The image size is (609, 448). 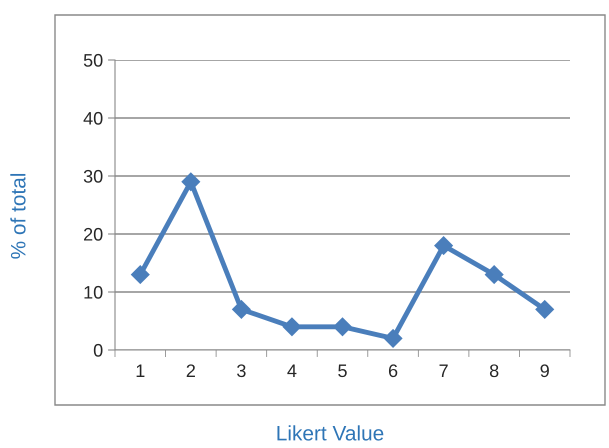 What do you see at coordinates (291, 370) in the screenshot?
I see `x-tick-label: 4` at bounding box center [291, 370].